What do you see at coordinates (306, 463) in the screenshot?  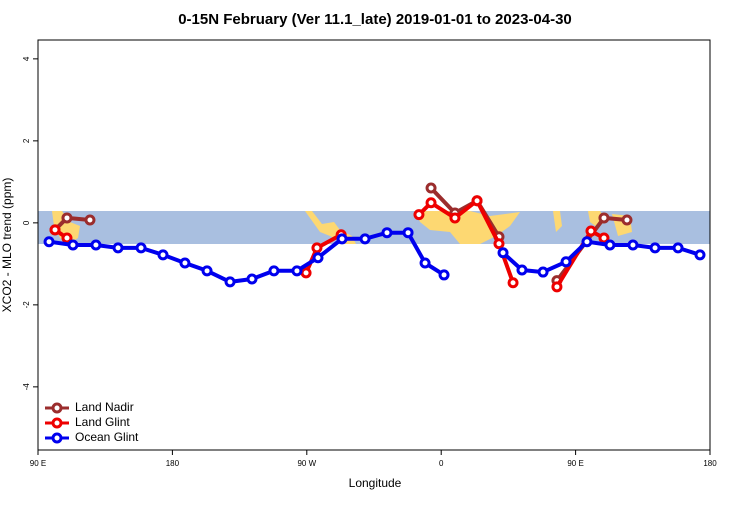 I see `x-tick-label: 90 W` at bounding box center [306, 463].